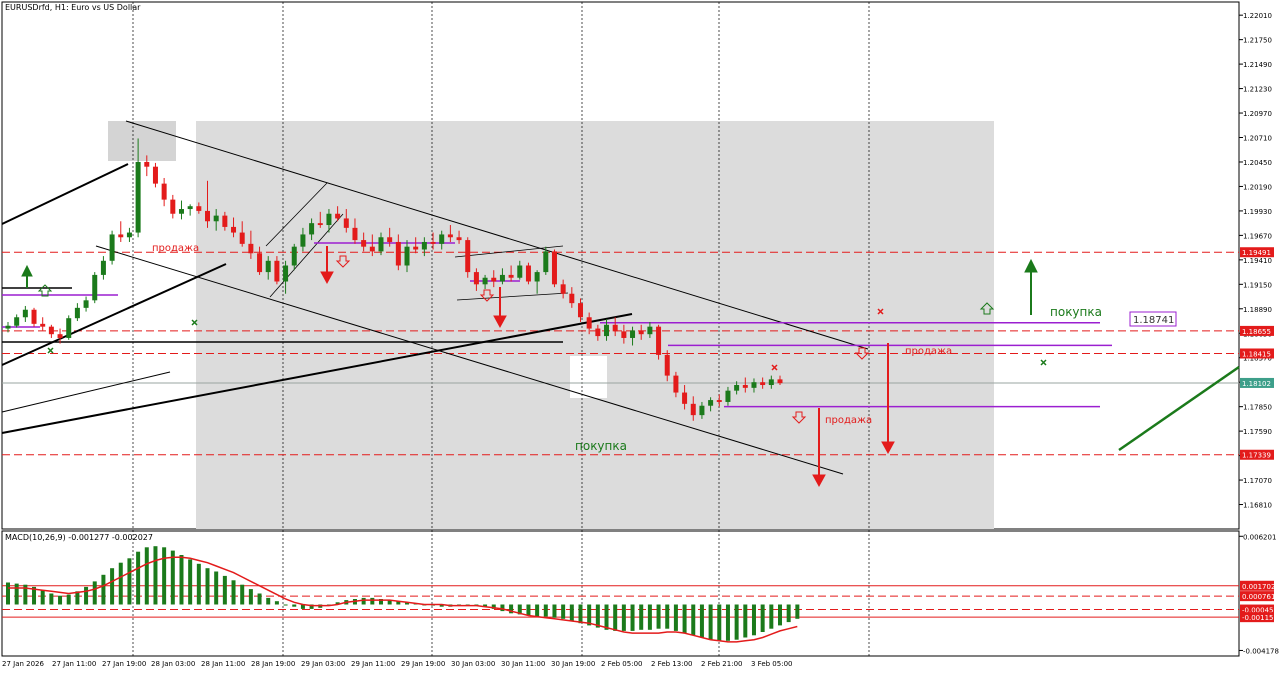 The width and height of the screenshot is (1280, 673). I want to click on y-tick-label: 1.19930, so click(1257, 212).